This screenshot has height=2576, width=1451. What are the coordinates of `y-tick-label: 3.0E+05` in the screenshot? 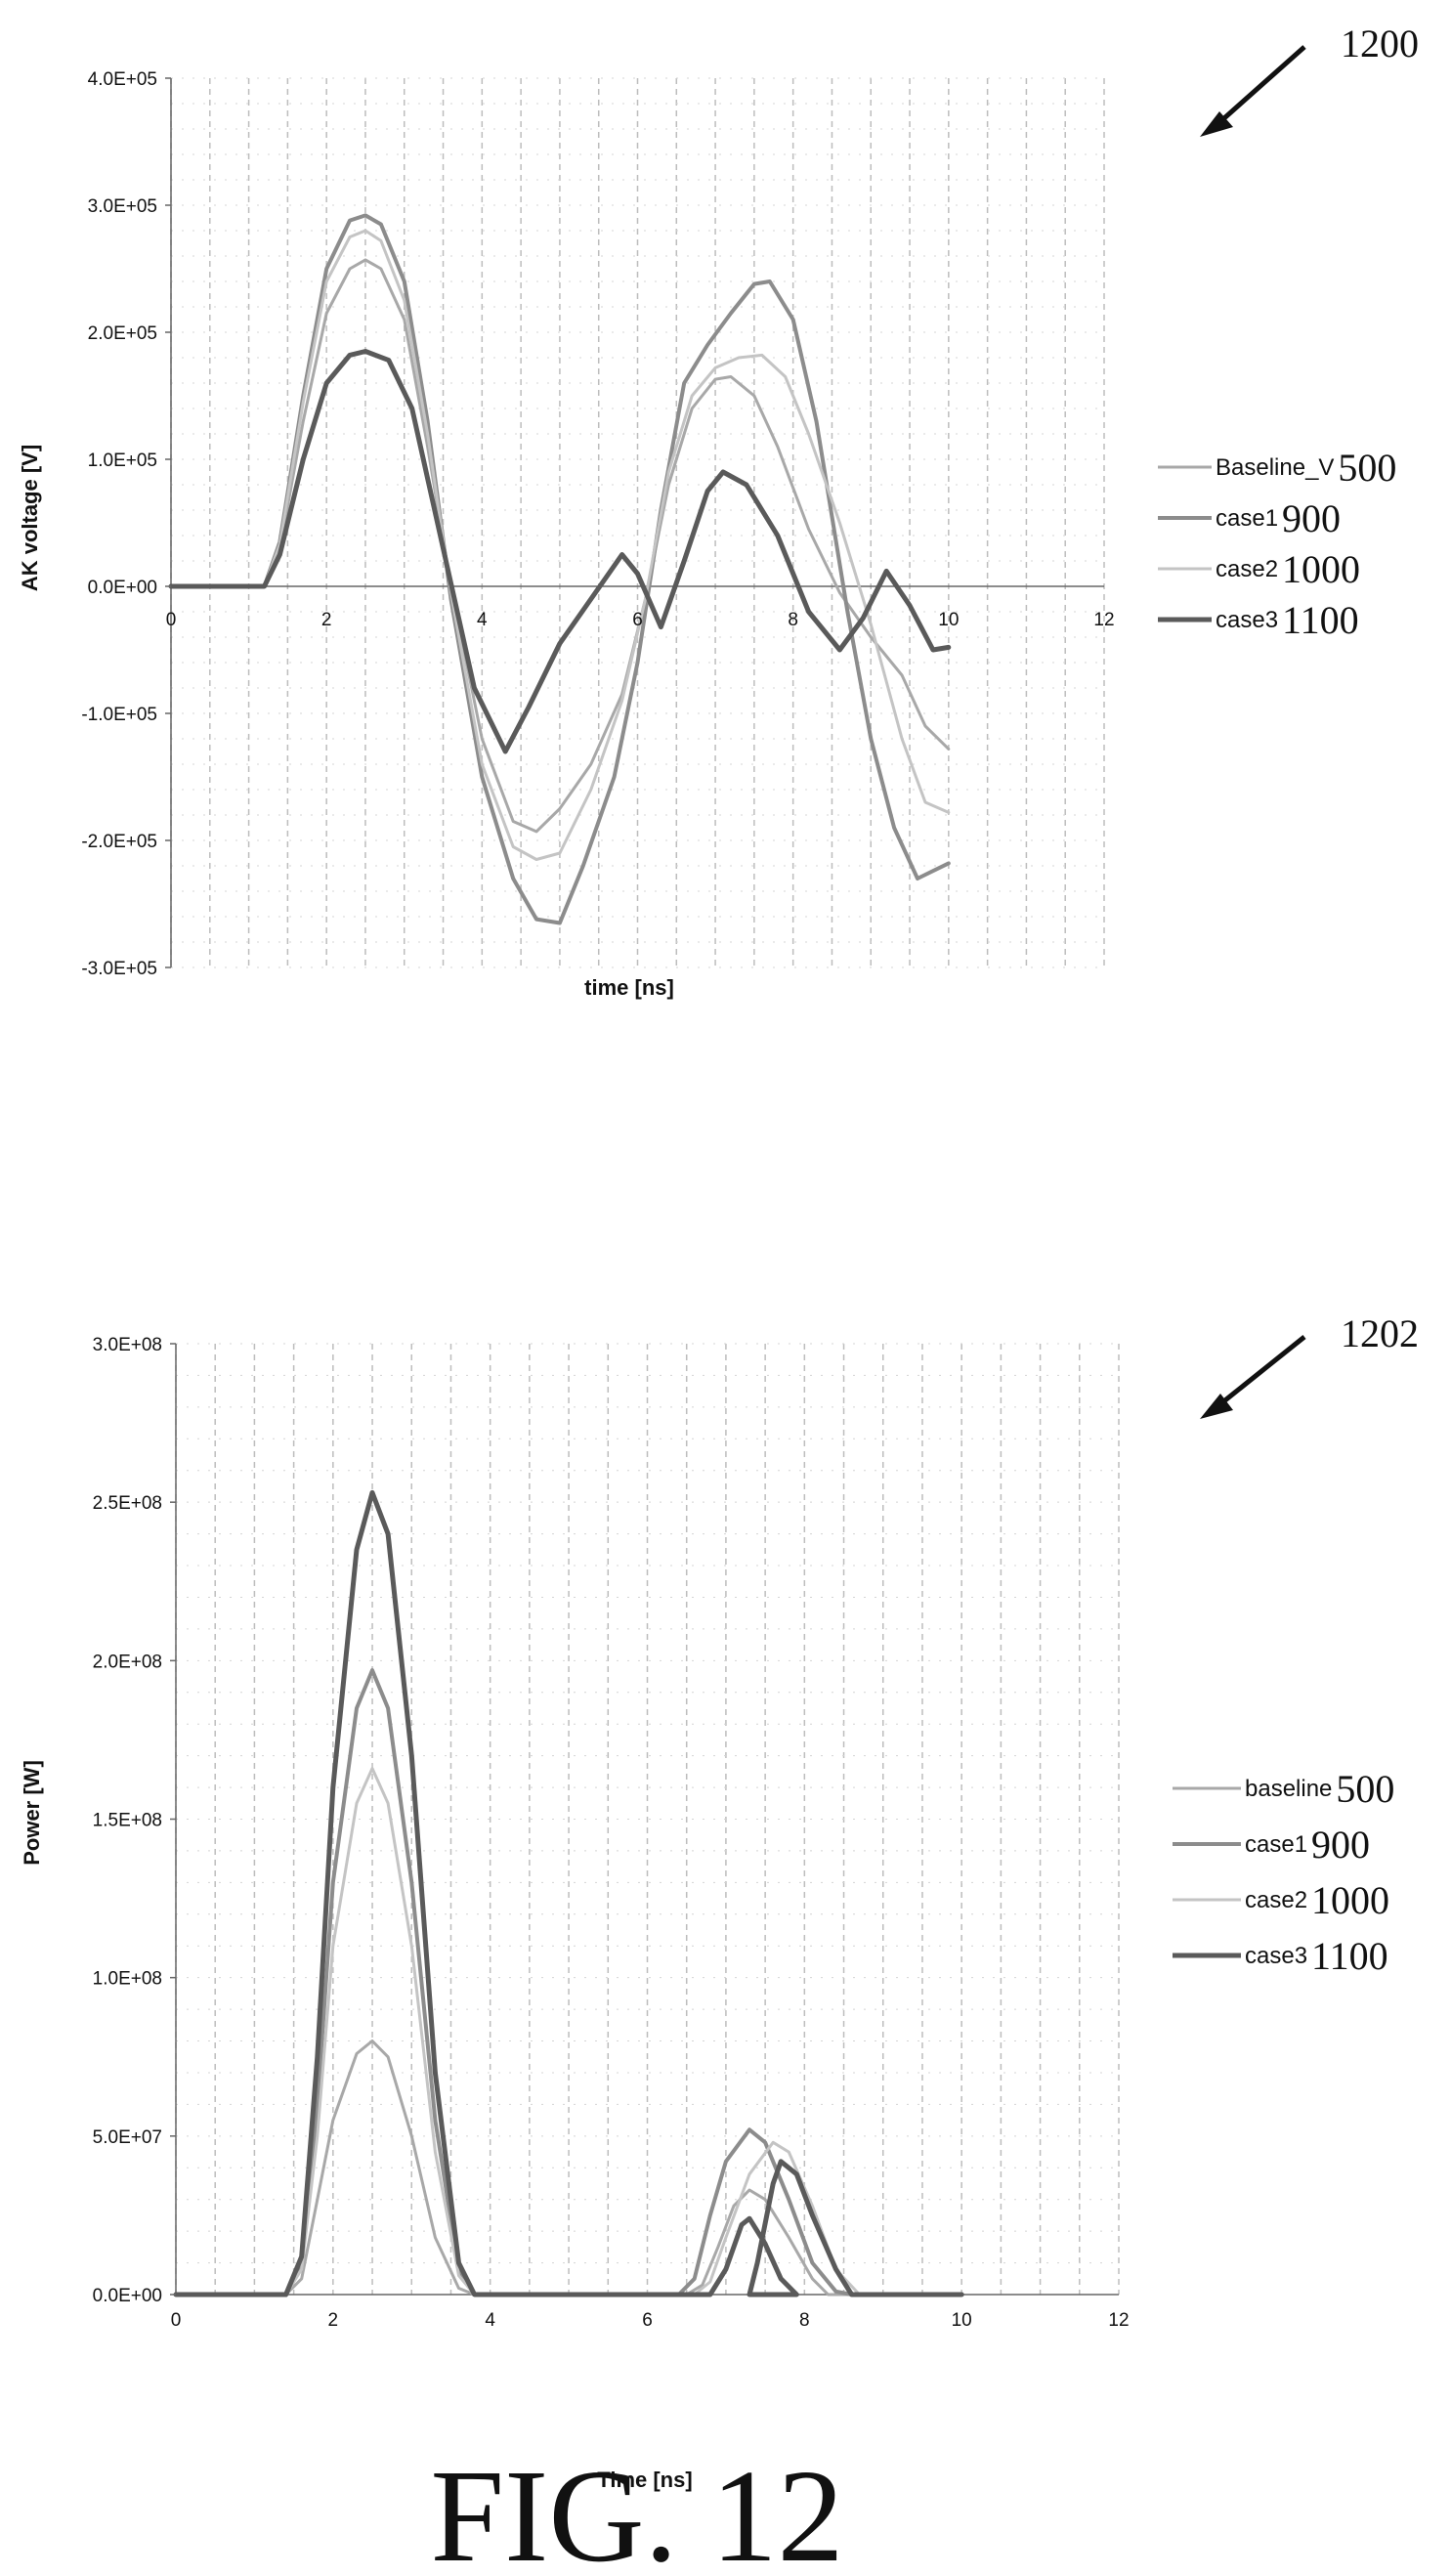 It's located at (123, 206).